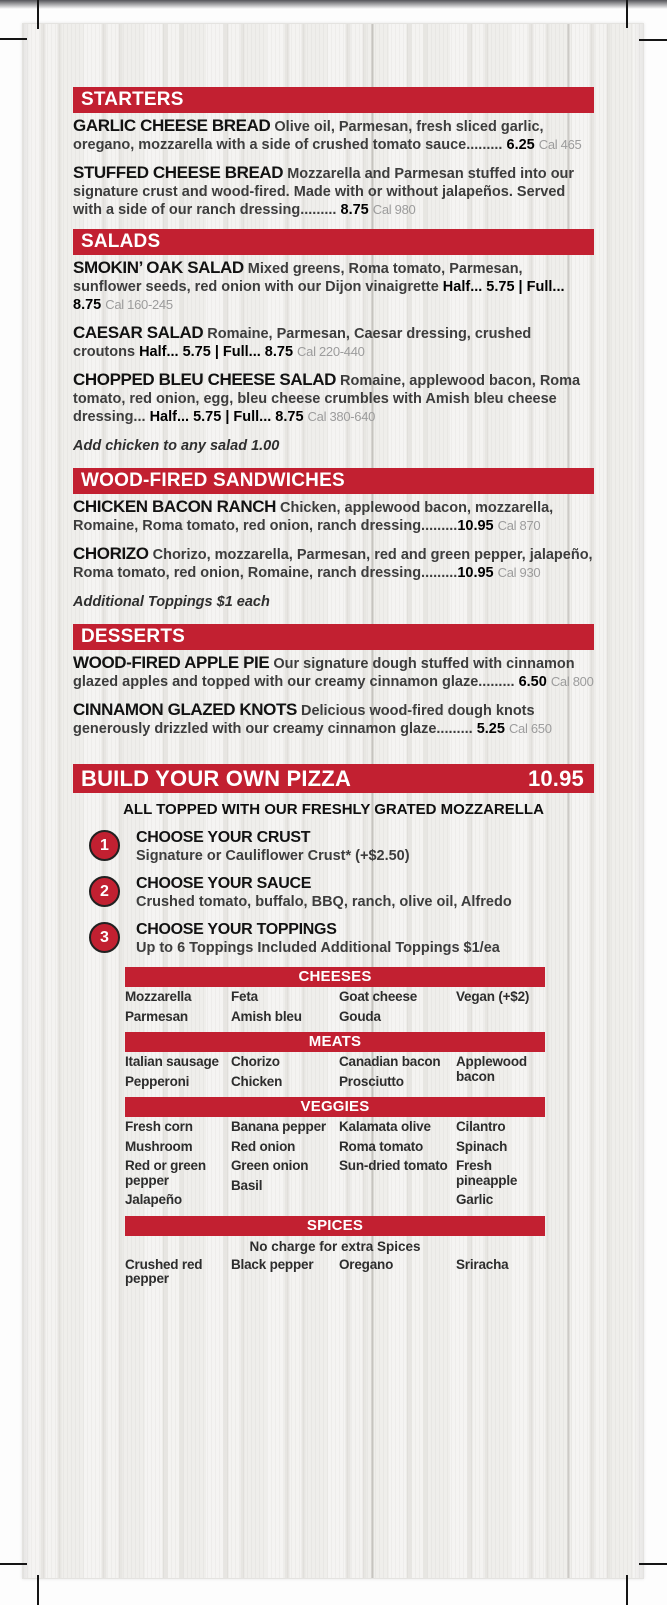  I want to click on topping-entry: Garlic, so click(475, 1199).